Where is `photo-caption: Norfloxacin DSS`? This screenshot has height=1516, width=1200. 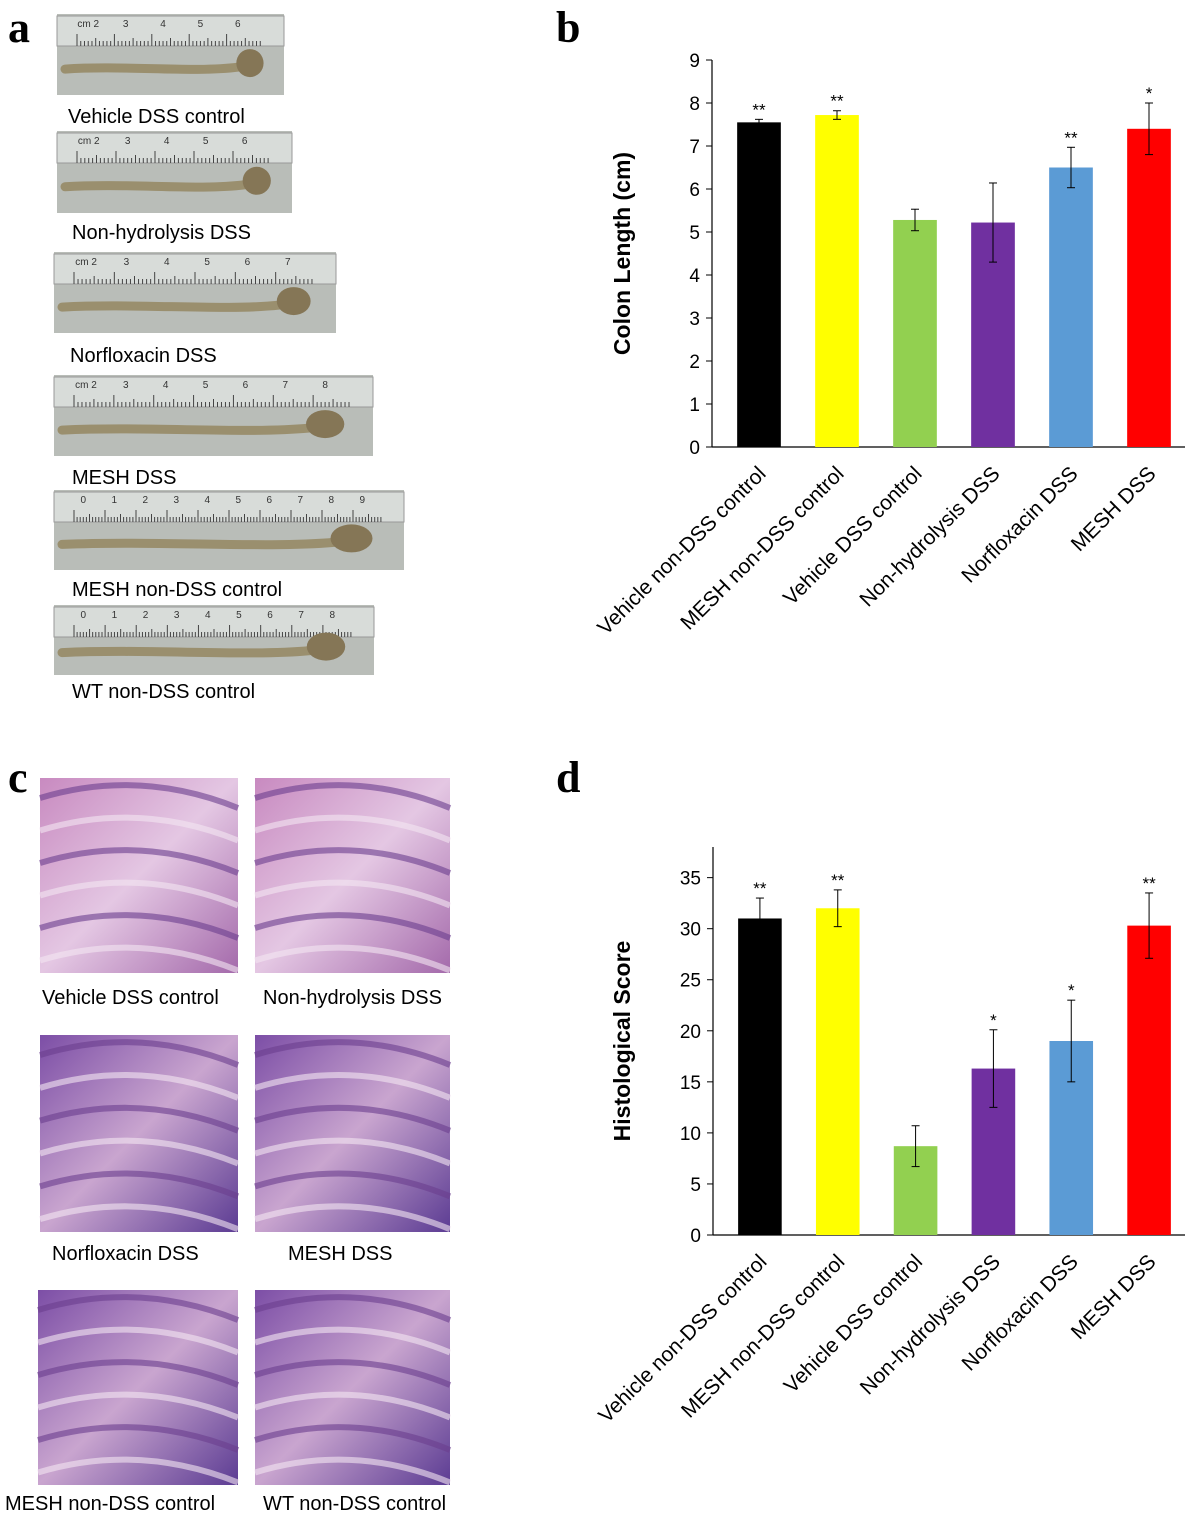
photo-caption: Norfloxacin DSS is located at coordinates (143, 356).